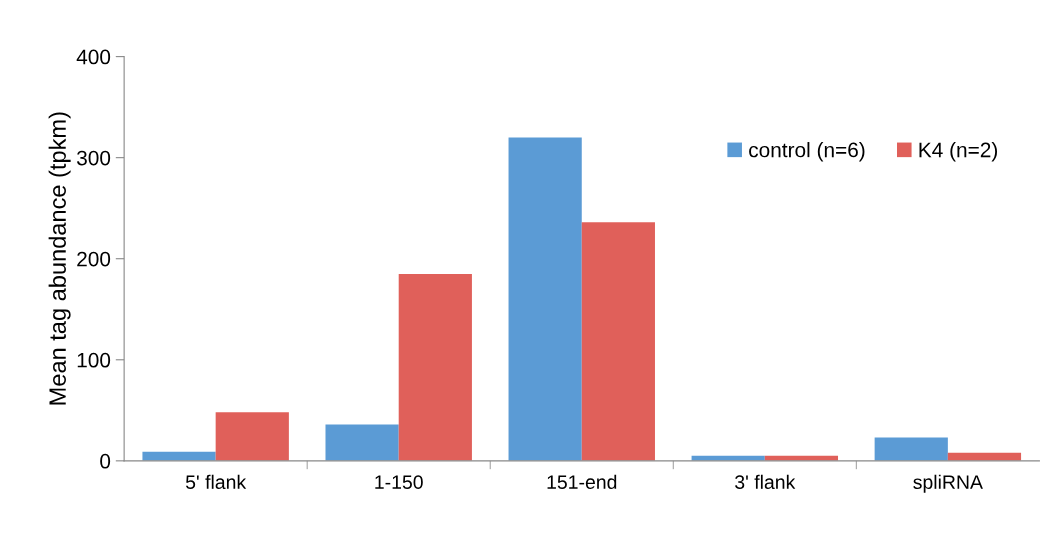  What do you see at coordinates (94, 259) in the screenshot?
I see `y-tick-label: 200` at bounding box center [94, 259].